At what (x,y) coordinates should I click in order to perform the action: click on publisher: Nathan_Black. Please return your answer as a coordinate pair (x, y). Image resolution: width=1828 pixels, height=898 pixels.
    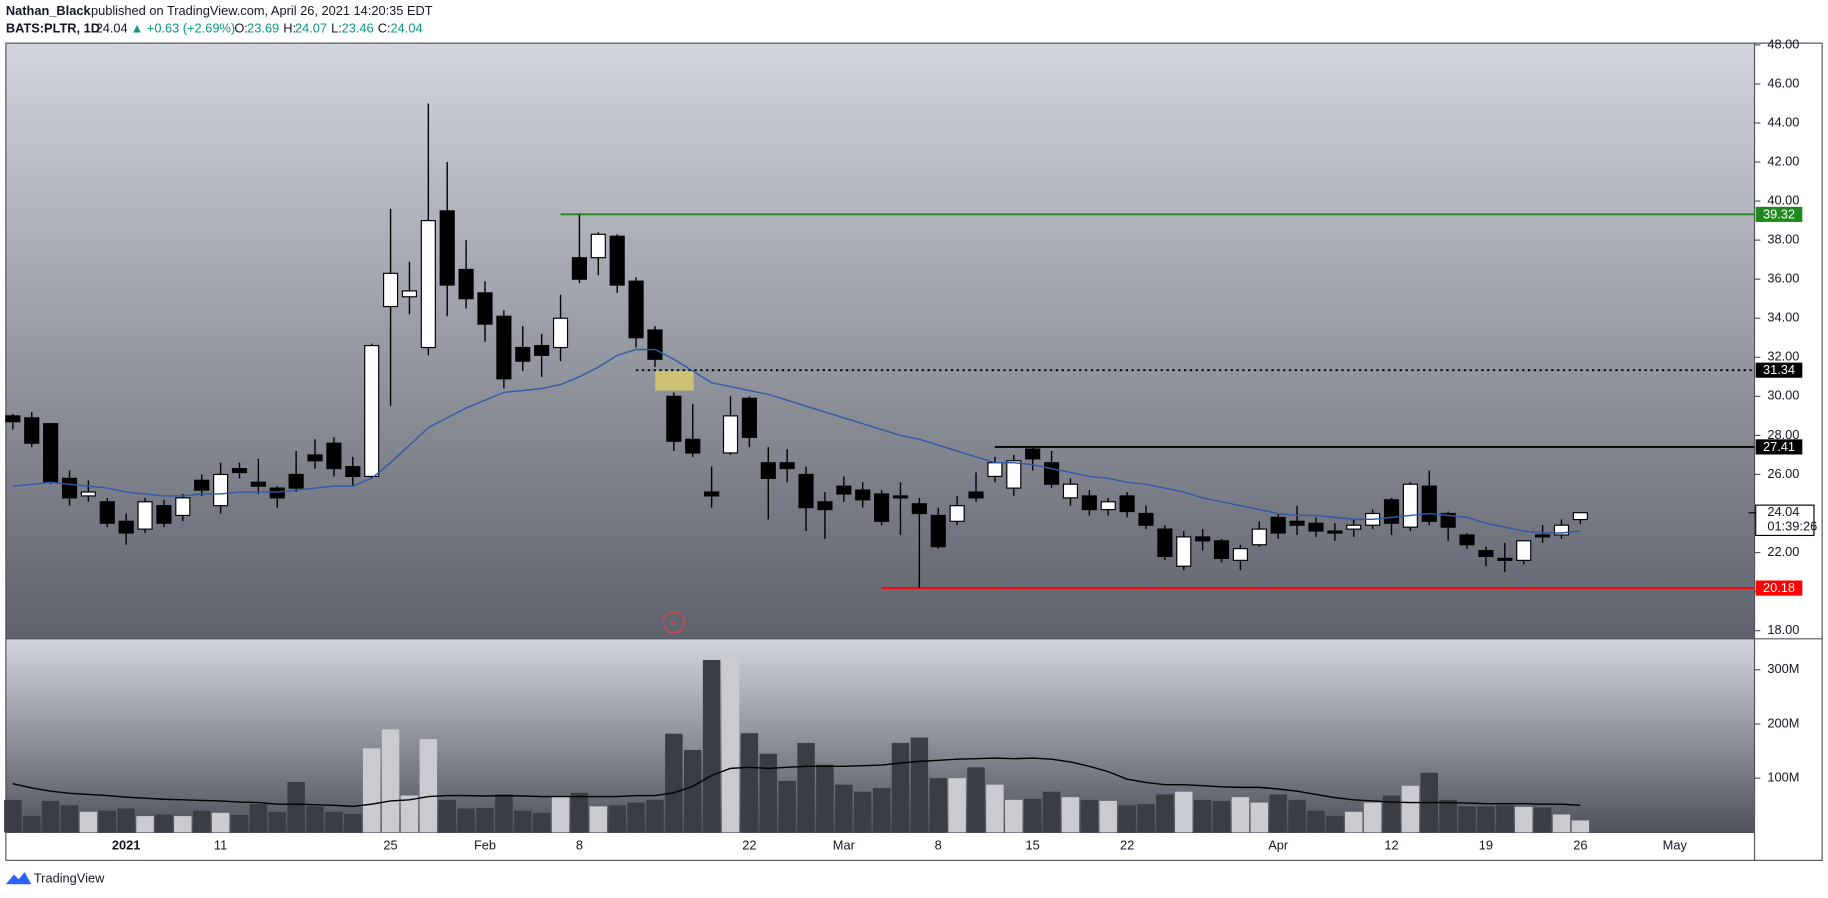
    Looking at the image, I should click on (49, 10).